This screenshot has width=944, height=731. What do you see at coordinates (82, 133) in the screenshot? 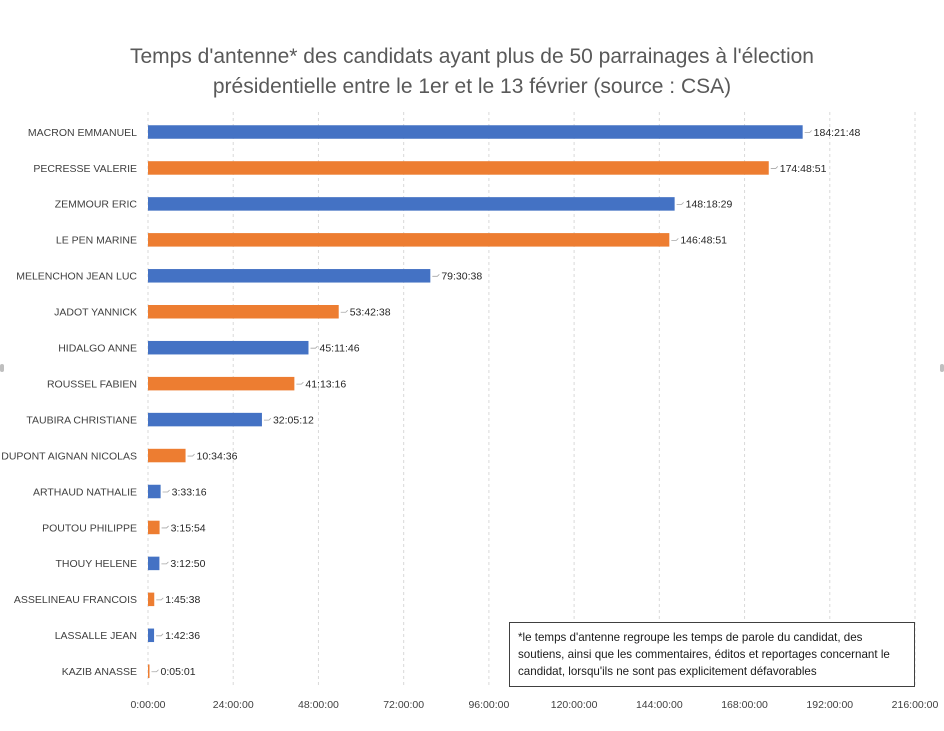
I see `category-label-macron-emmanuel: MACRON EMMANUEL` at bounding box center [82, 133].